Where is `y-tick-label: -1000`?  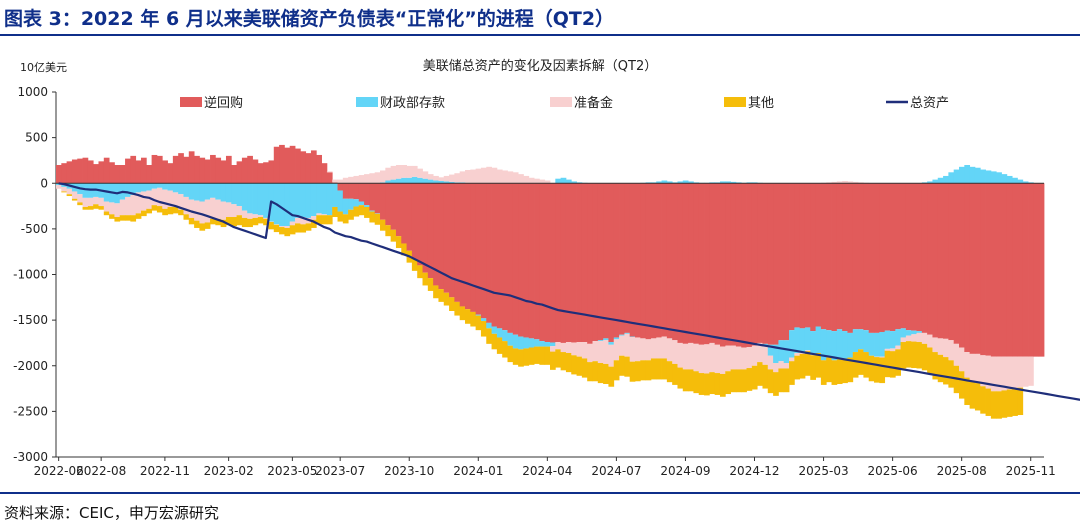 y-tick-label: -1000 is located at coordinates (30, 275).